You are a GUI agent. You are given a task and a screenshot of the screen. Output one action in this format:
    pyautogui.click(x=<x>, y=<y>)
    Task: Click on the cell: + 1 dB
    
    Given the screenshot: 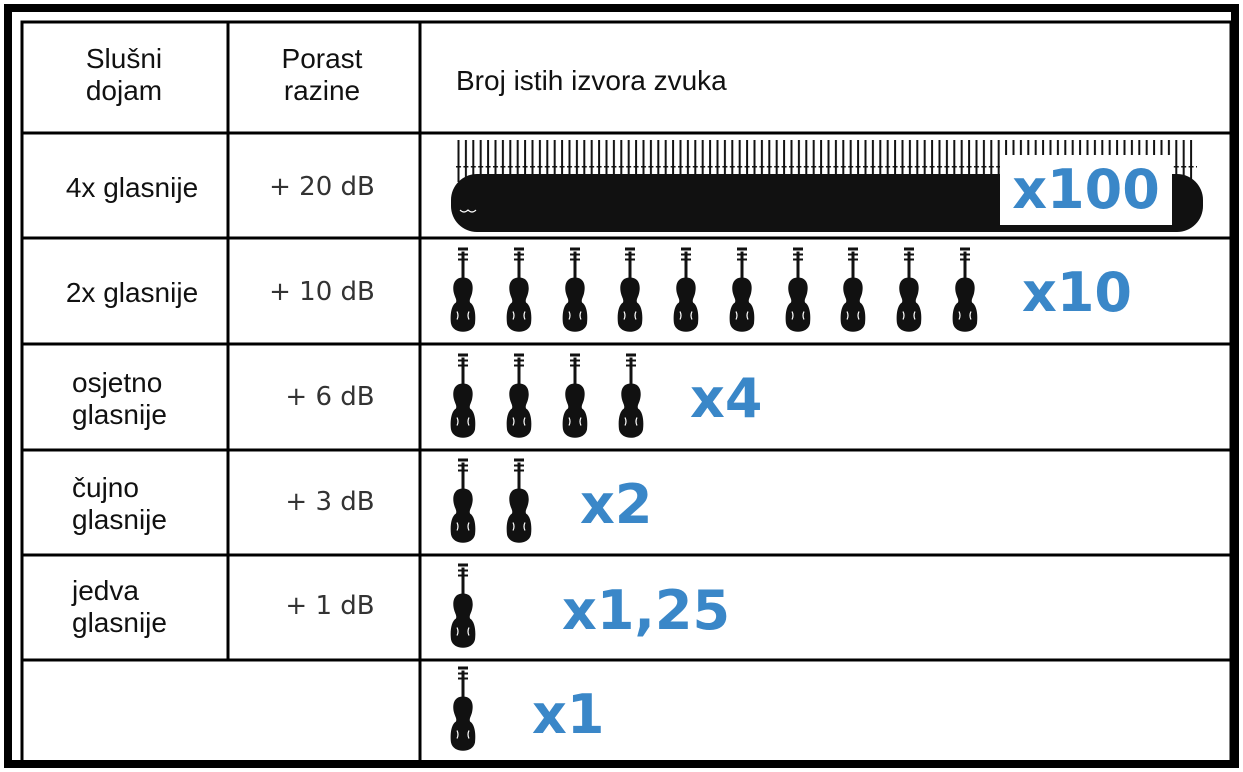 What is the action you would take?
    pyautogui.click(x=329, y=606)
    